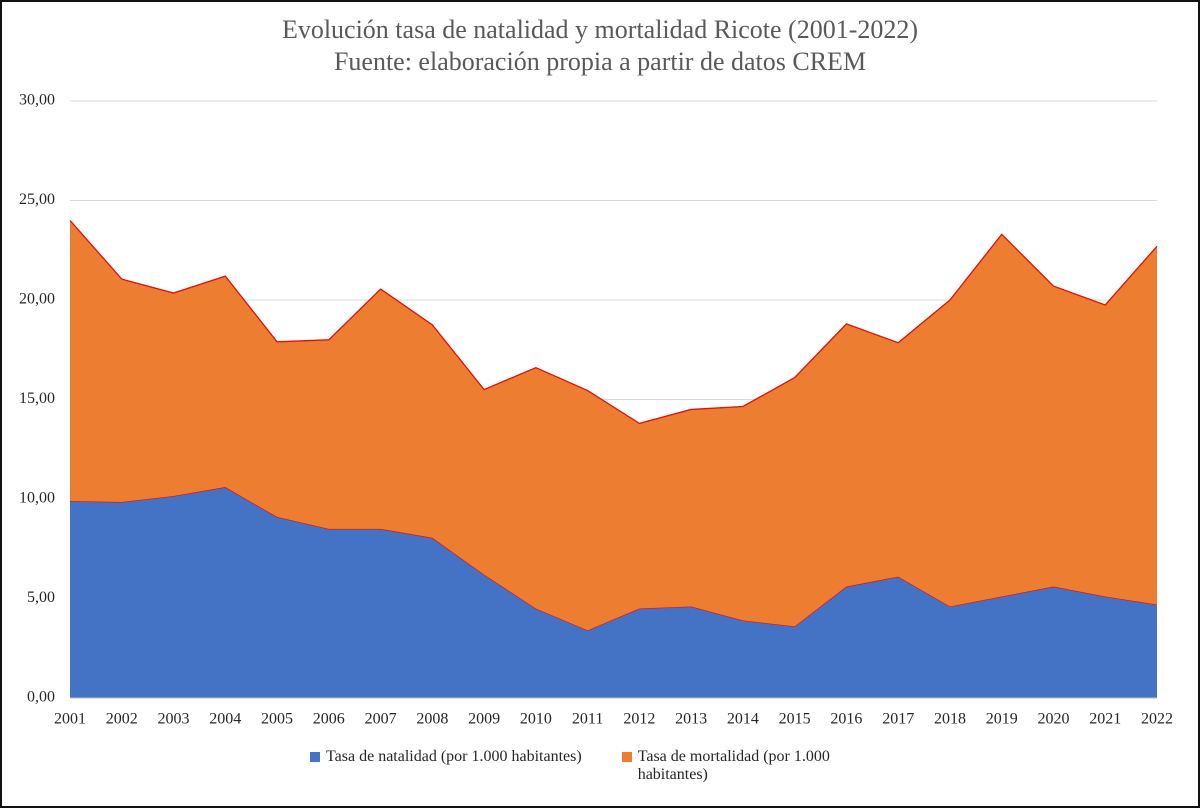 The image size is (1200, 808). What do you see at coordinates (37, 498) in the screenshot?
I see `y-tick-label: 10,00` at bounding box center [37, 498].